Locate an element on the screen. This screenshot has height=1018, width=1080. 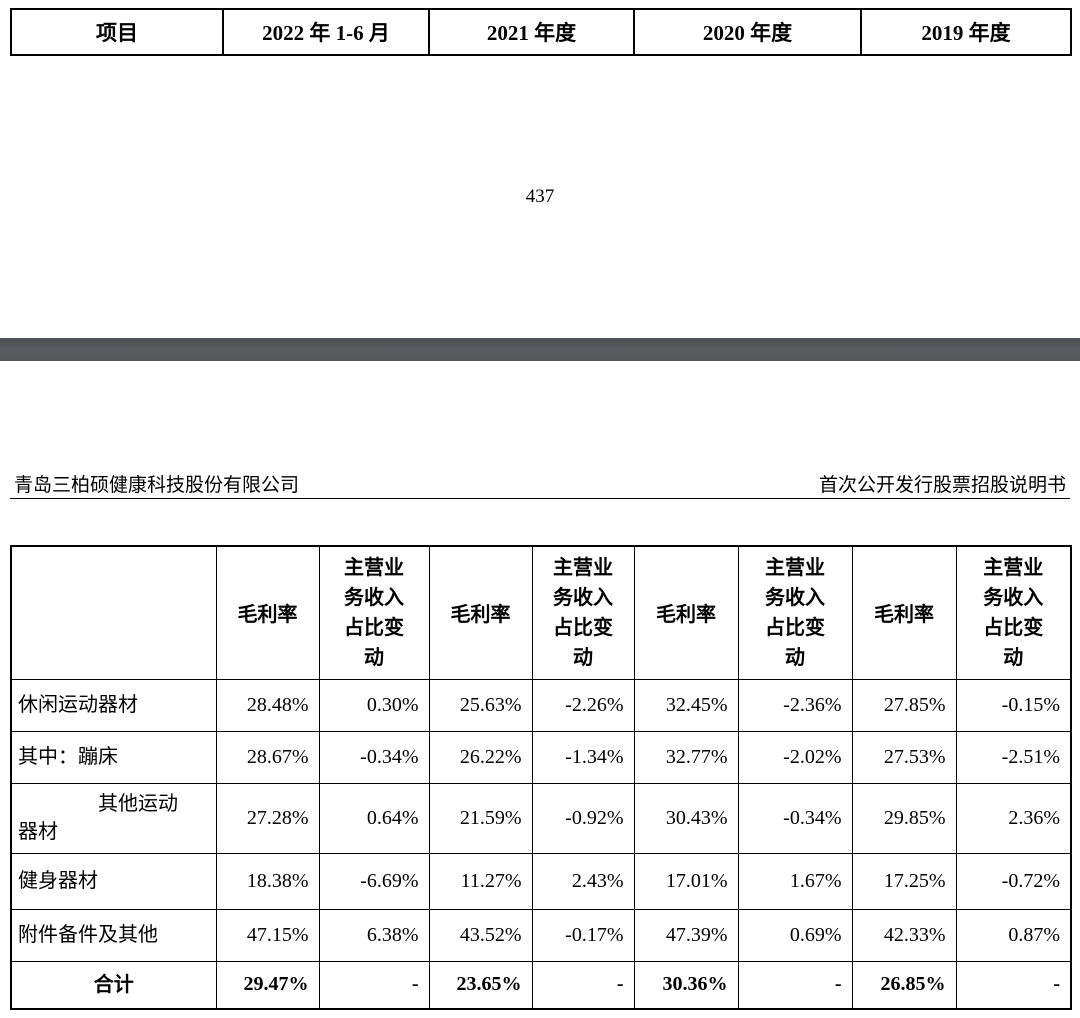
row-label-total: 合计 is located at coordinates (113, 985).